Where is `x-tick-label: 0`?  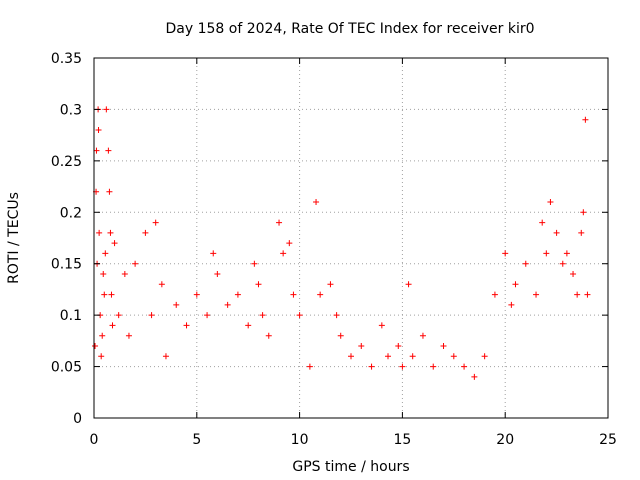
x-tick-label: 0 is located at coordinates (94, 440).